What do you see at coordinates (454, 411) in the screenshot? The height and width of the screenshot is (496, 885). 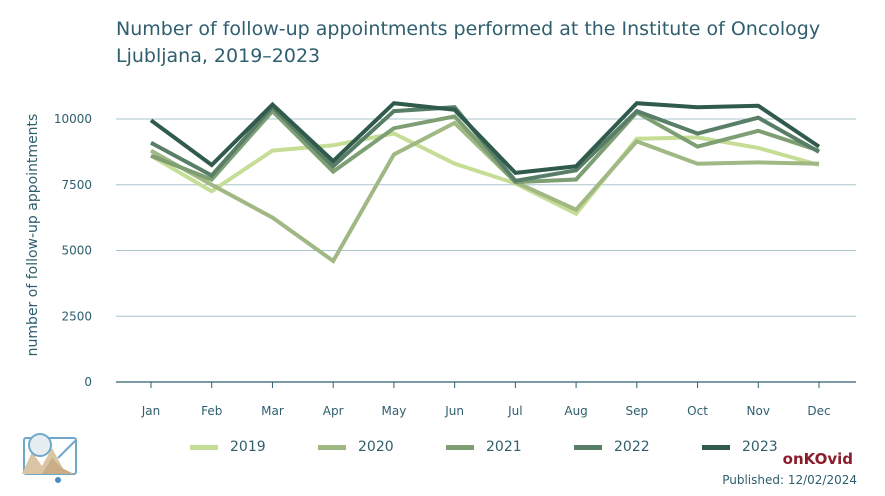 I see `x-tick-label: Jun` at bounding box center [454, 411].